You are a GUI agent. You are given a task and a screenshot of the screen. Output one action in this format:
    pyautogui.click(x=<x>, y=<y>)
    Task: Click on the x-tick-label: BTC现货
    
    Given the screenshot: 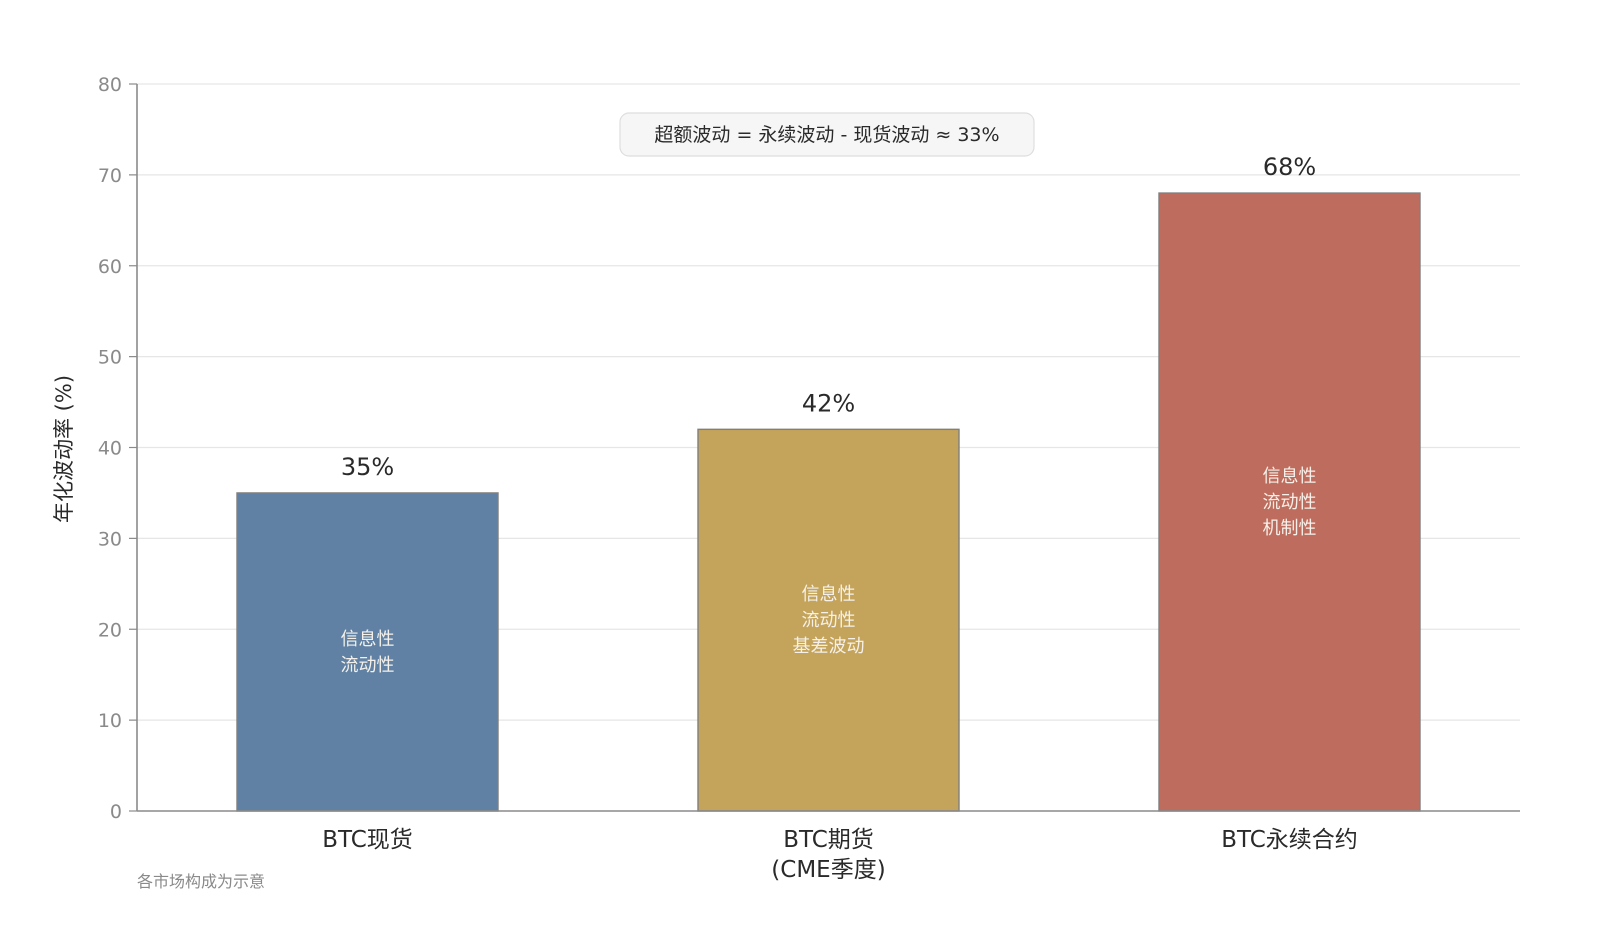 What is the action you would take?
    pyautogui.click(x=367, y=840)
    